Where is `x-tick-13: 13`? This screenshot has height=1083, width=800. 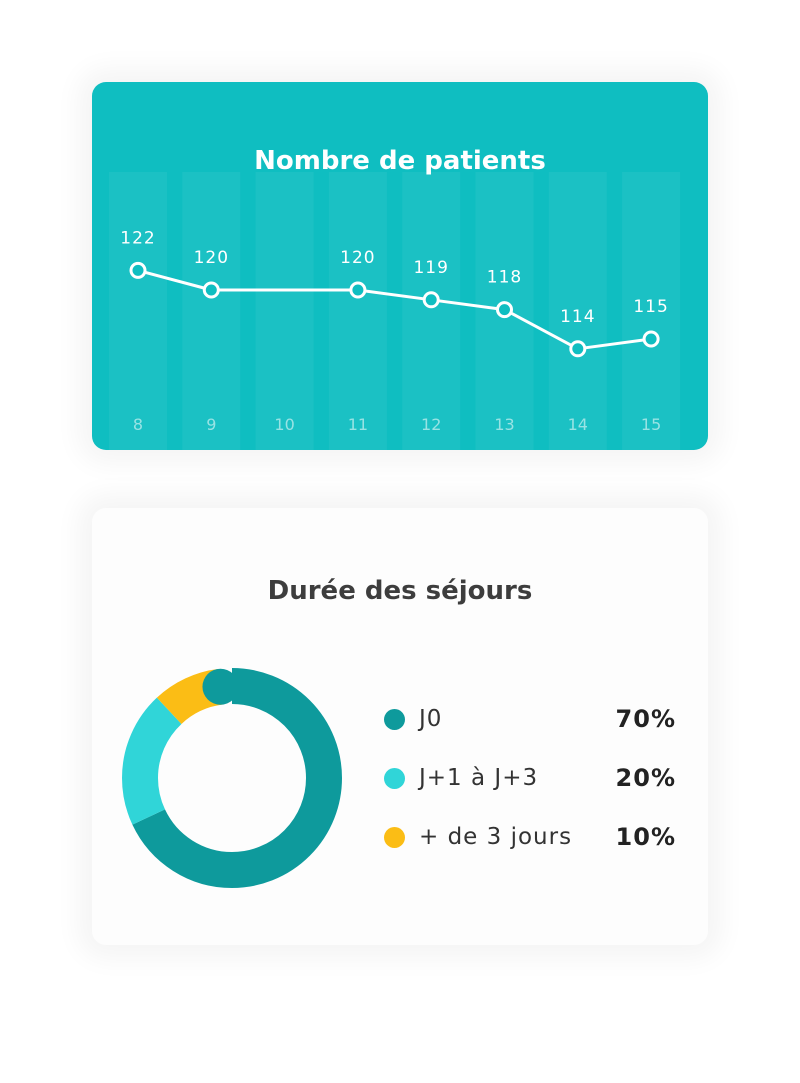
x-tick-13: 13 is located at coordinates (504, 424).